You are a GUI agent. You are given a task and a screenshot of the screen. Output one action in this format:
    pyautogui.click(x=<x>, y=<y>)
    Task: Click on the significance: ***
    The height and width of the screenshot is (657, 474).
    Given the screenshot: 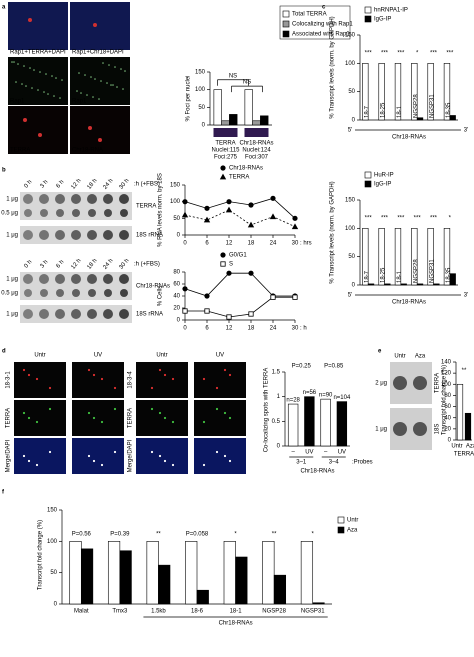 What is the action you would take?
    pyautogui.click(x=401, y=54)
    